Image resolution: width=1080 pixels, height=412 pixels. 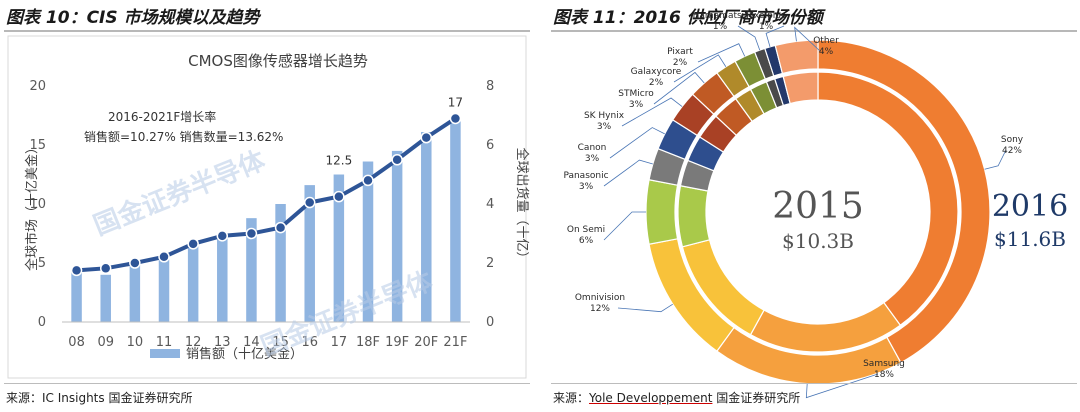 I want to click on legend-swatch, so click(x=165, y=353).